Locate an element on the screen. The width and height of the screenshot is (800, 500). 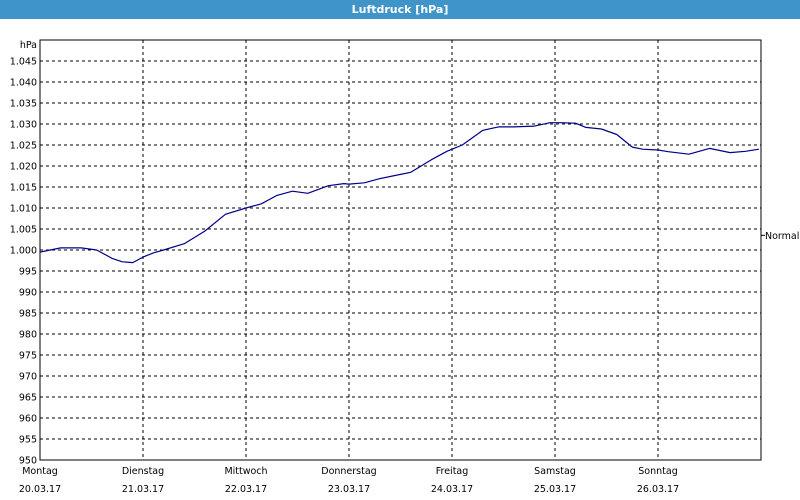
y-tick-label: 1.010 is located at coordinates (23, 209).